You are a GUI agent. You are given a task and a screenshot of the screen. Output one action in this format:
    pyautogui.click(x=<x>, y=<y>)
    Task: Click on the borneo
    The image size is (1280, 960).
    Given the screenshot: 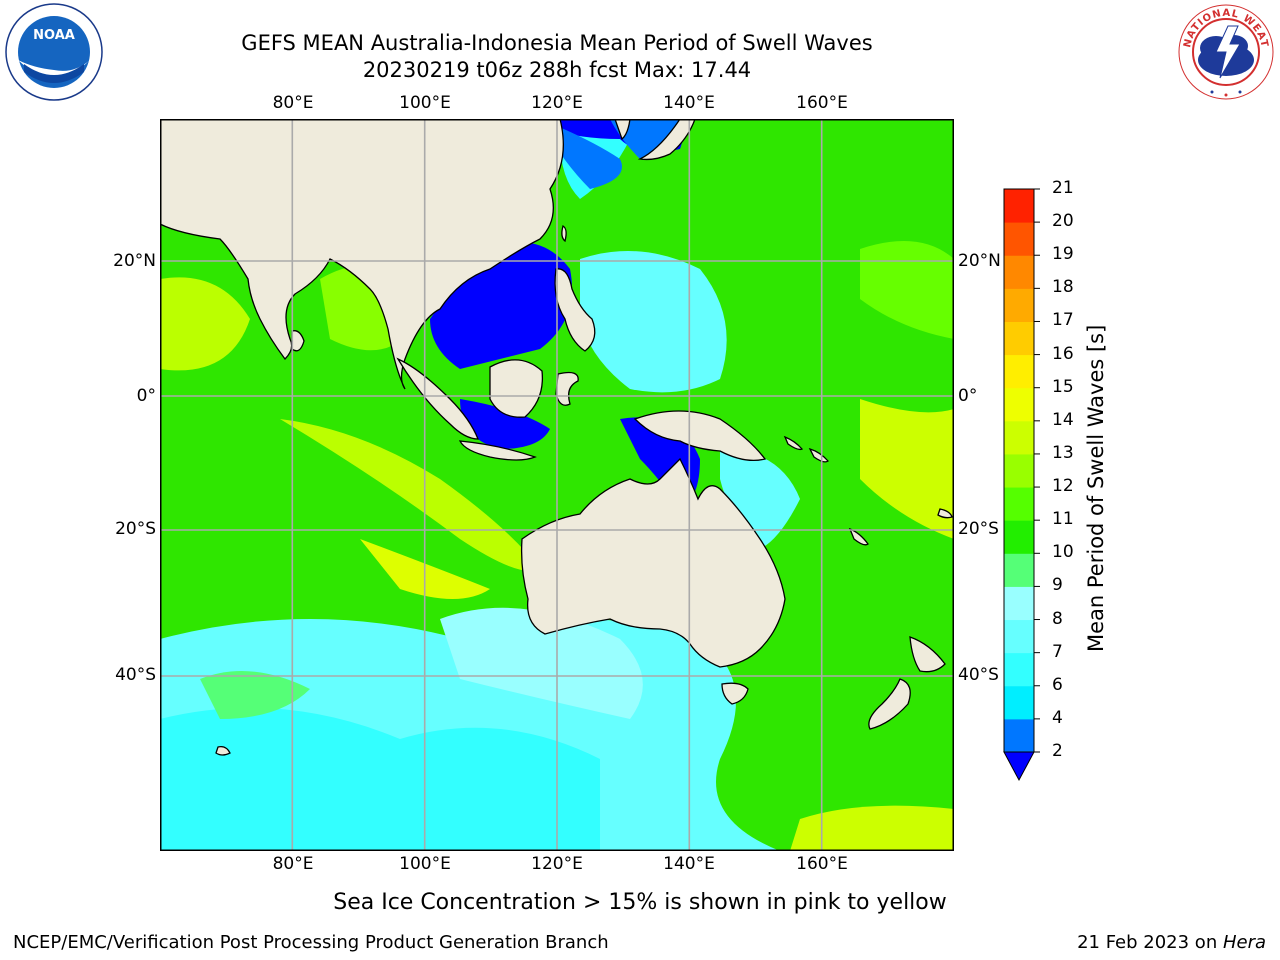 What is the action you would take?
    pyautogui.click(x=516, y=388)
    